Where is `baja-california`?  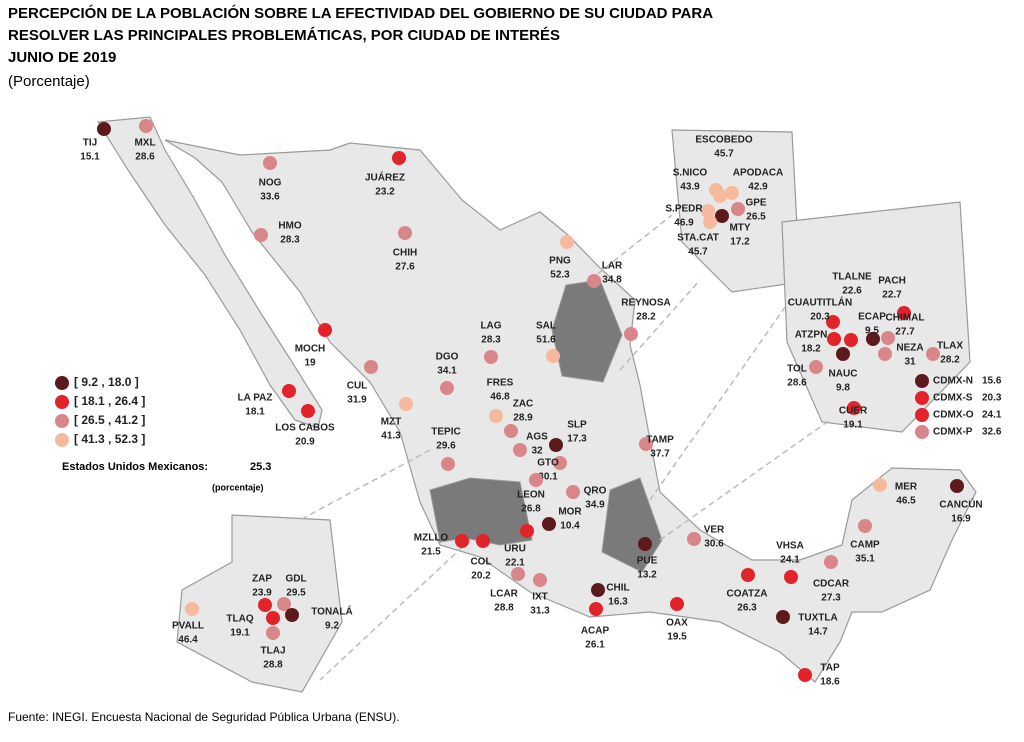 baja-california is located at coordinates (209, 272).